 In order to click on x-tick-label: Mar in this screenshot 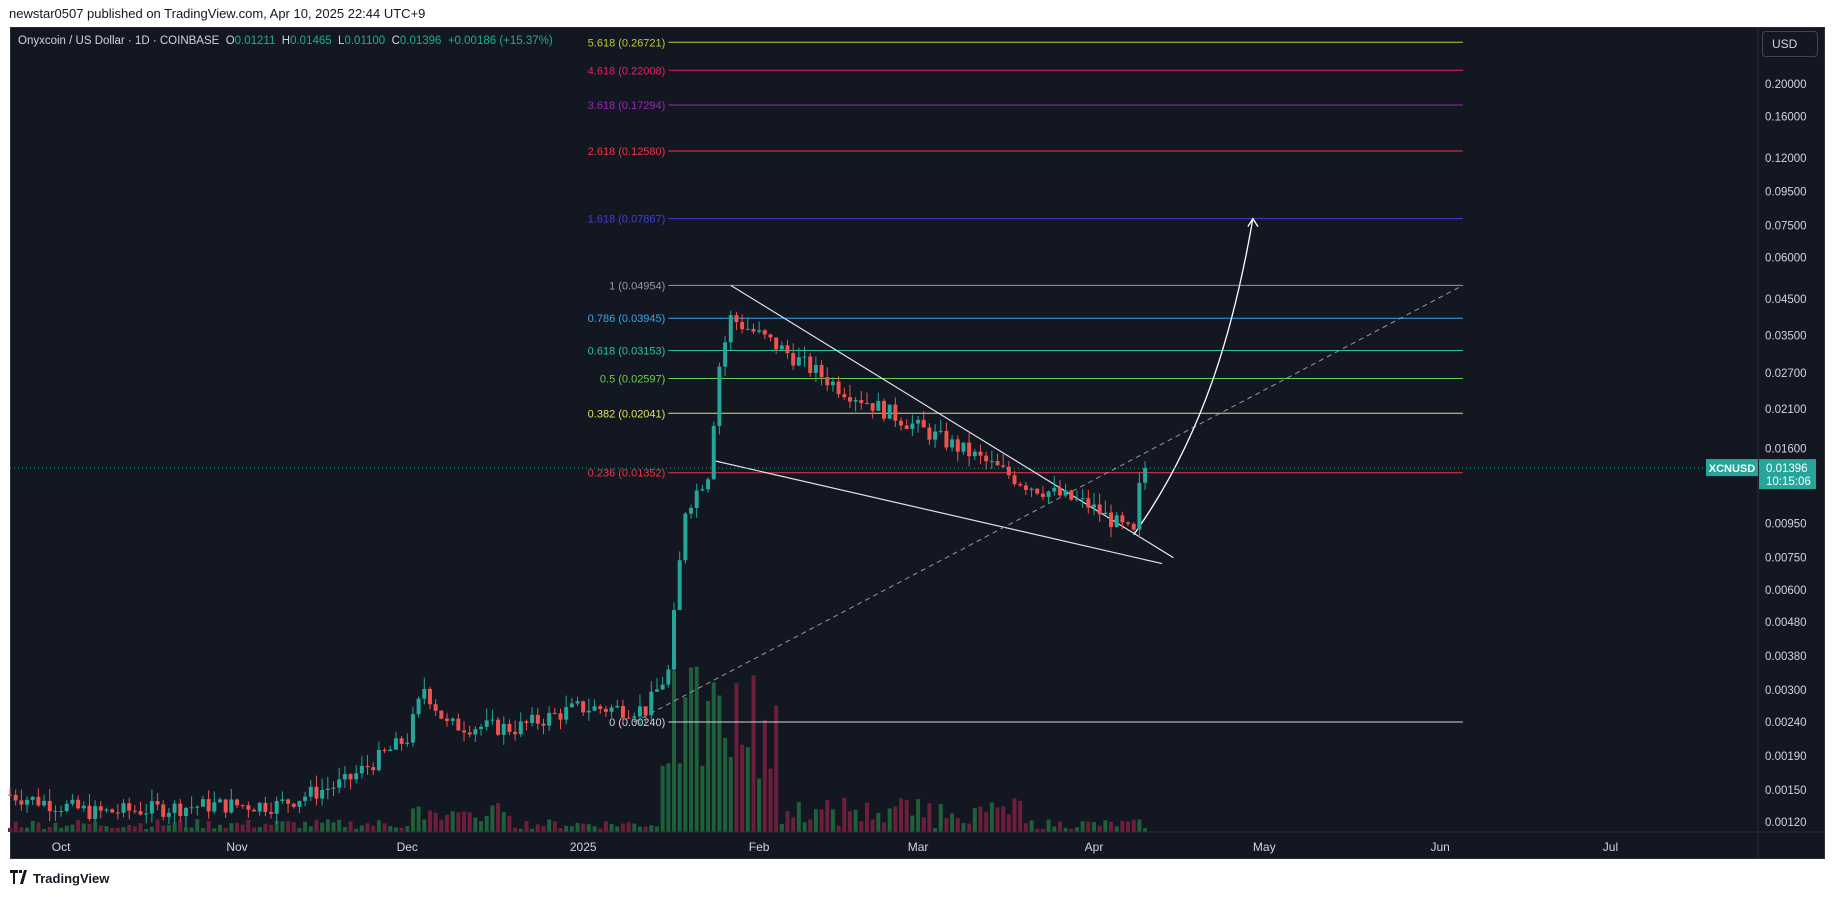, I will do `click(918, 847)`.